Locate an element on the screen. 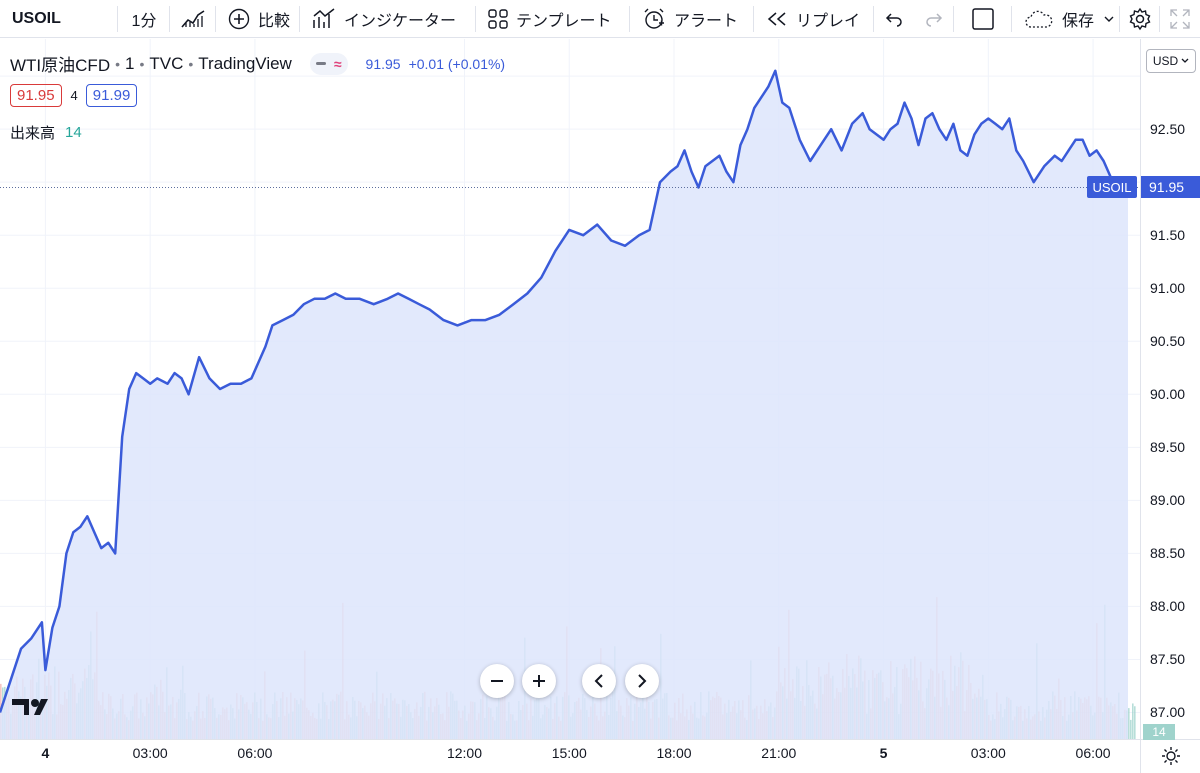 The height and width of the screenshot is (773, 1200). fullscreen-icon is located at coordinates (1180, 18).